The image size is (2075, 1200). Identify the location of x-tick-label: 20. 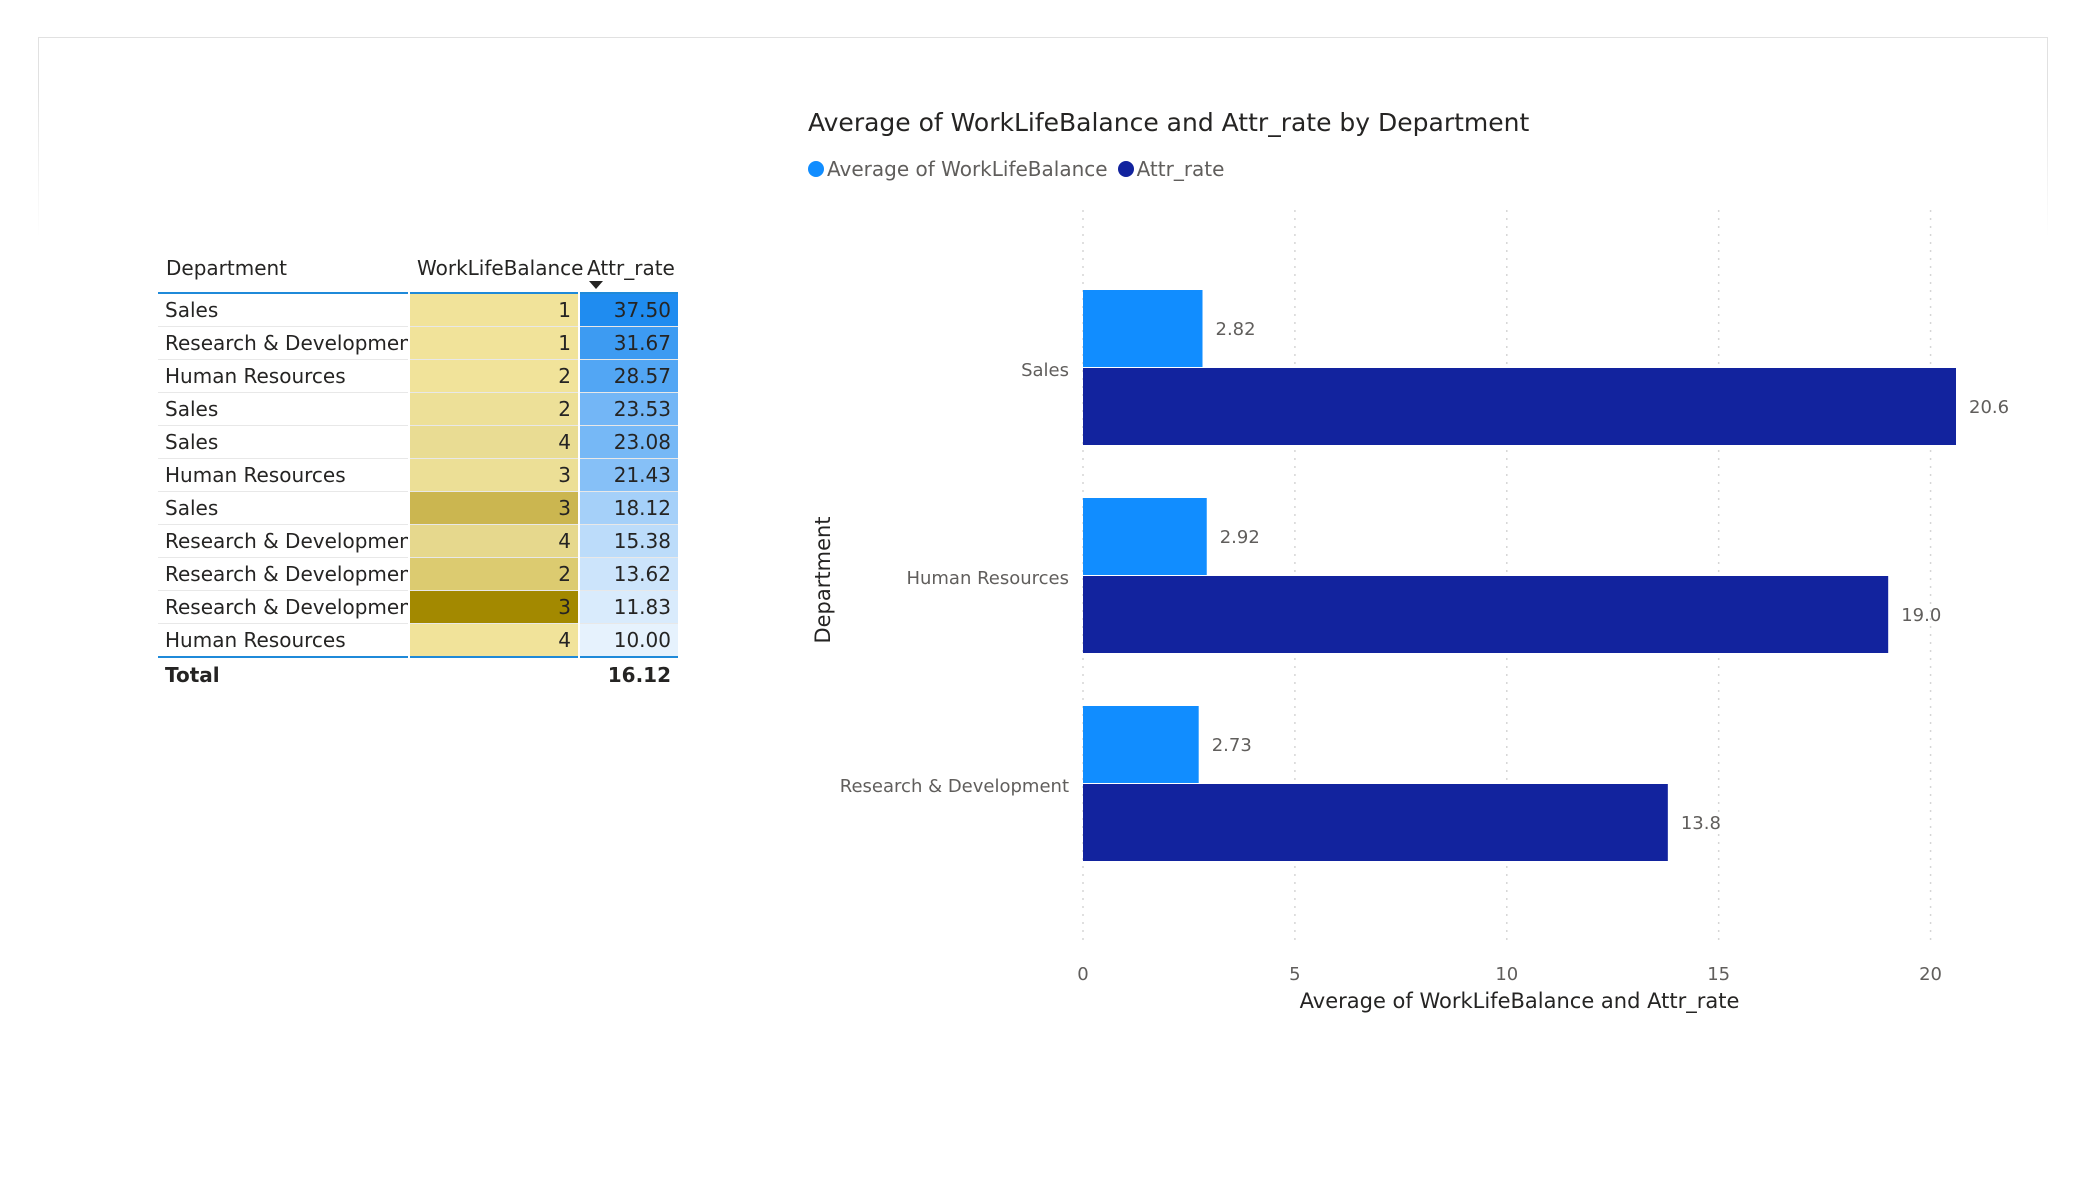
(1930, 974).